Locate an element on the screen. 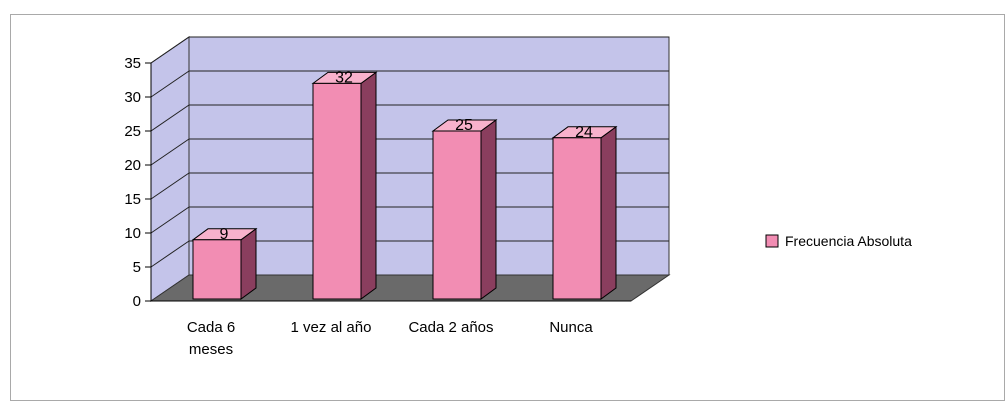  data-label: 9 is located at coordinates (224, 234).